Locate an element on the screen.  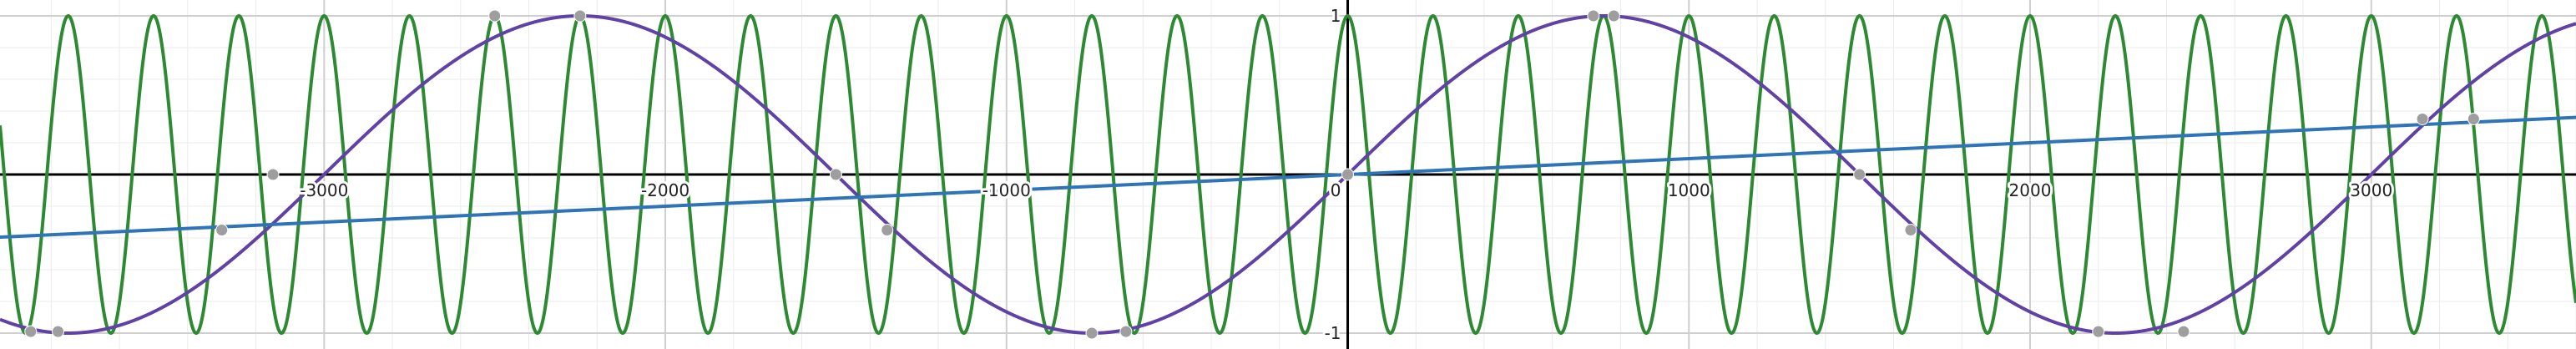
x-tick-label-halo: 2000 is located at coordinates (2030, 190).